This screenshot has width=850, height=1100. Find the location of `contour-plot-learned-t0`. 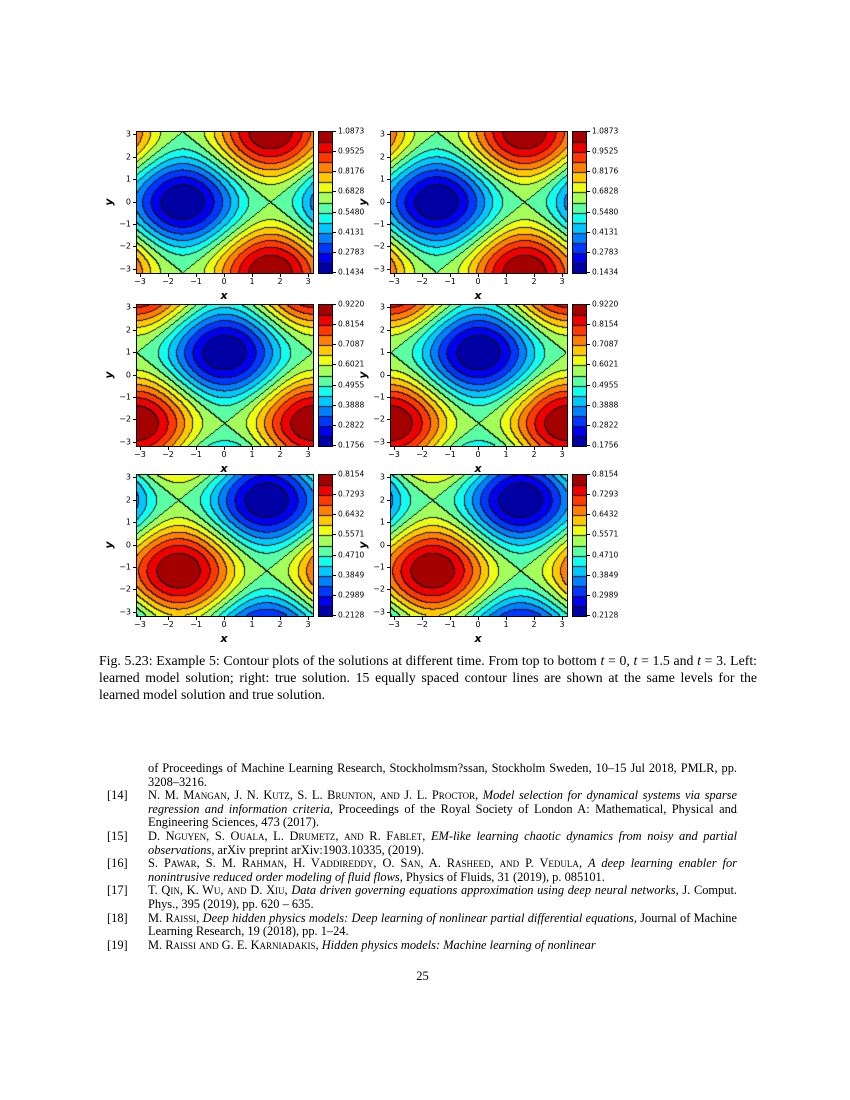

contour-plot-learned-t0 is located at coordinates (225, 202).